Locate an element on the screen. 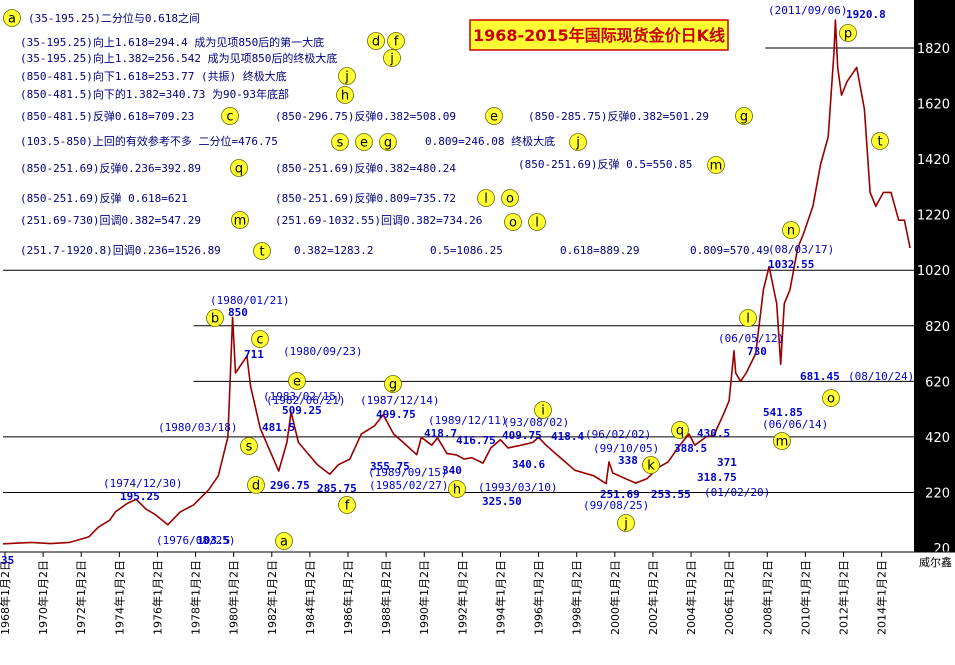  peak-marker-s: s is located at coordinates (249, 446).